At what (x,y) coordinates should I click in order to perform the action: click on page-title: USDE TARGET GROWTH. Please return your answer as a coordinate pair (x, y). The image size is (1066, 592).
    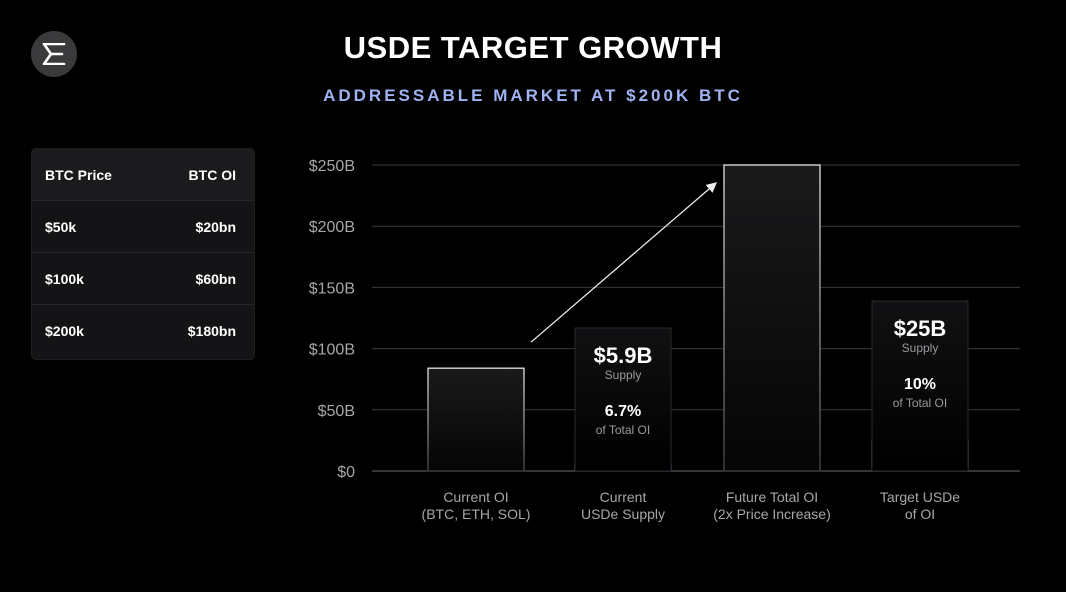
    Looking at the image, I should click on (533, 47).